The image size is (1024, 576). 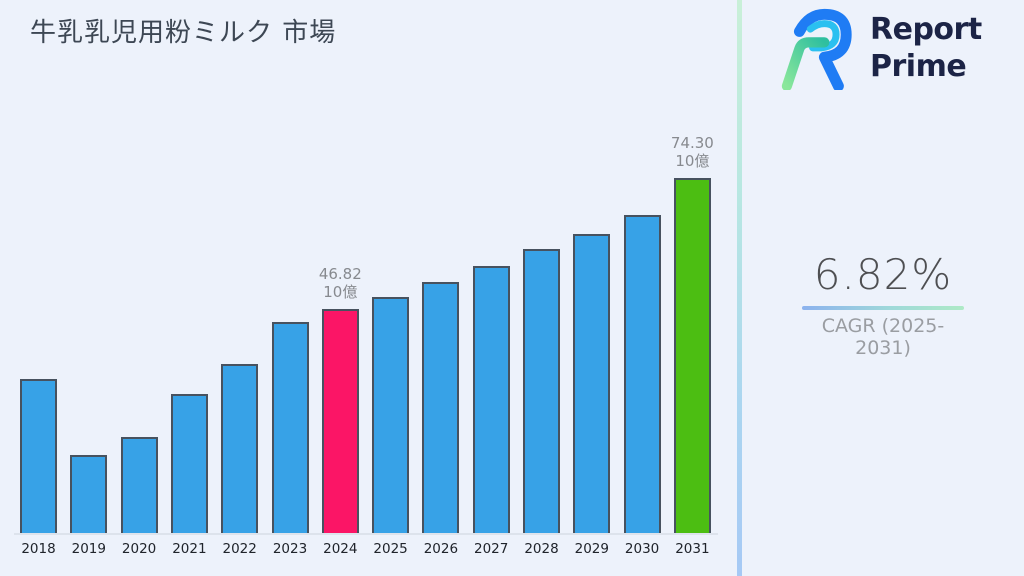 What do you see at coordinates (926, 30) in the screenshot?
I see `logo-text-line1: Report` at bounding box center [926, 30].